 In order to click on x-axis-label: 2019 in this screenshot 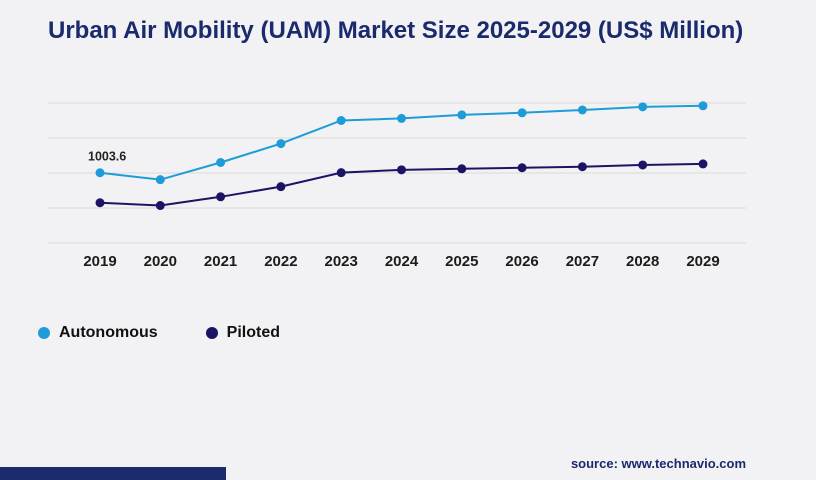, I will do `click(99, 261)`.